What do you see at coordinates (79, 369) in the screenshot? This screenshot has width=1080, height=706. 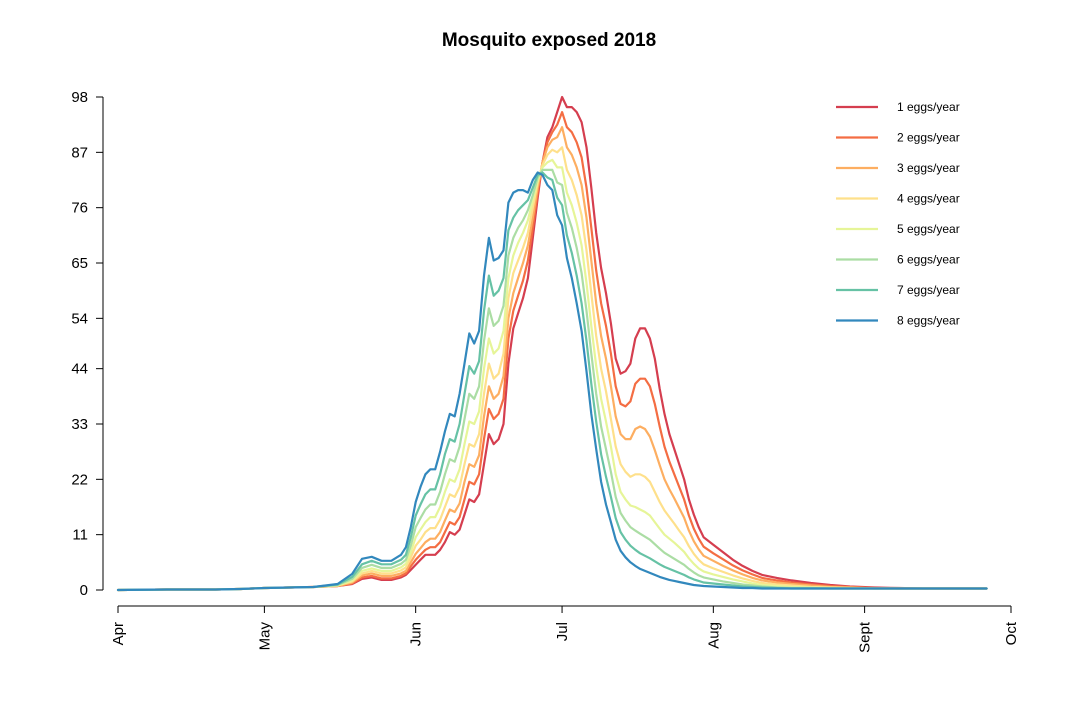 I see `y-tick-label: 44` at bounding box center [79, 369].